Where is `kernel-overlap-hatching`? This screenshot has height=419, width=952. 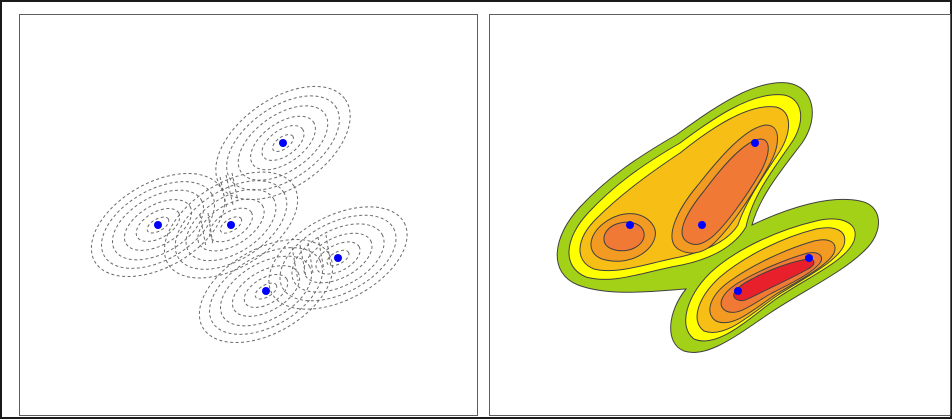
kernel-overlap-hatching is located at coordinates (265, 227).